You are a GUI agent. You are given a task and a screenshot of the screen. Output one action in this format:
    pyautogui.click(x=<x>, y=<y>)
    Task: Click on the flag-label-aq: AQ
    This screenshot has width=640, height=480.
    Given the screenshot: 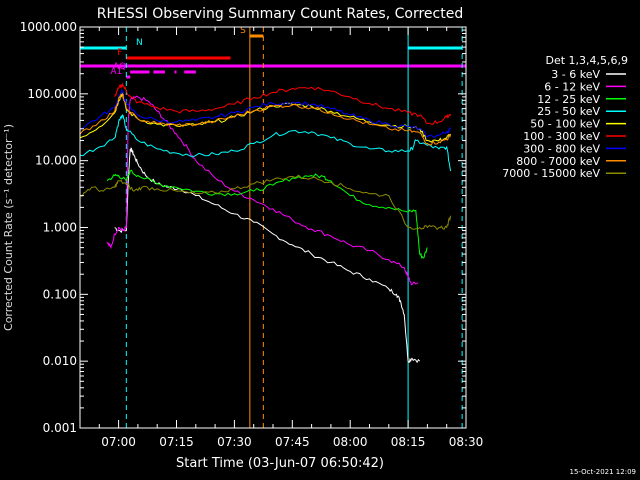 What is the action you would take?
    pyautogui.click(x=119, y=67)
    